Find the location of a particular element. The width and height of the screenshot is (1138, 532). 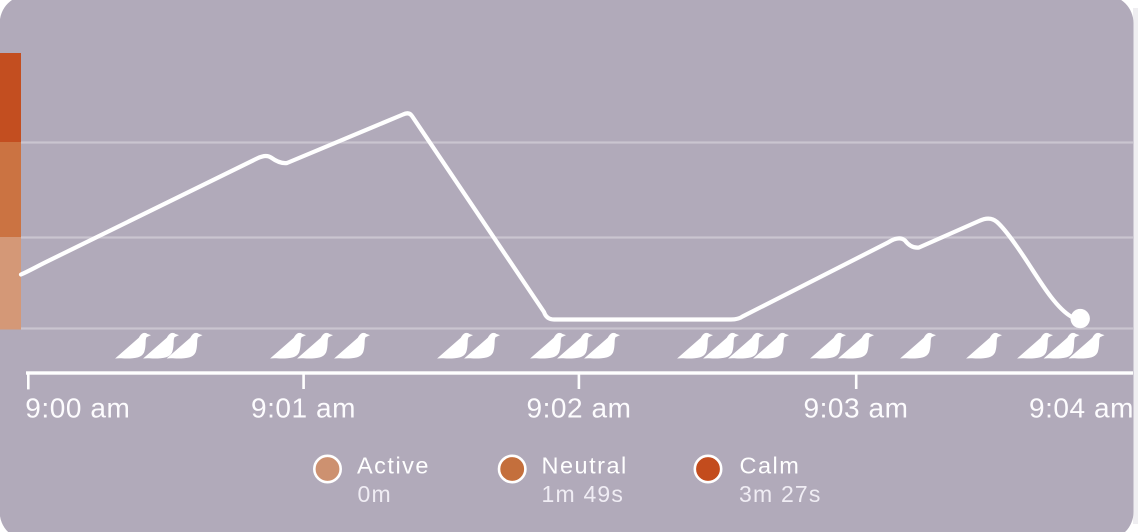

svg-text: 3m 27s is located at coordinates (780, 494).